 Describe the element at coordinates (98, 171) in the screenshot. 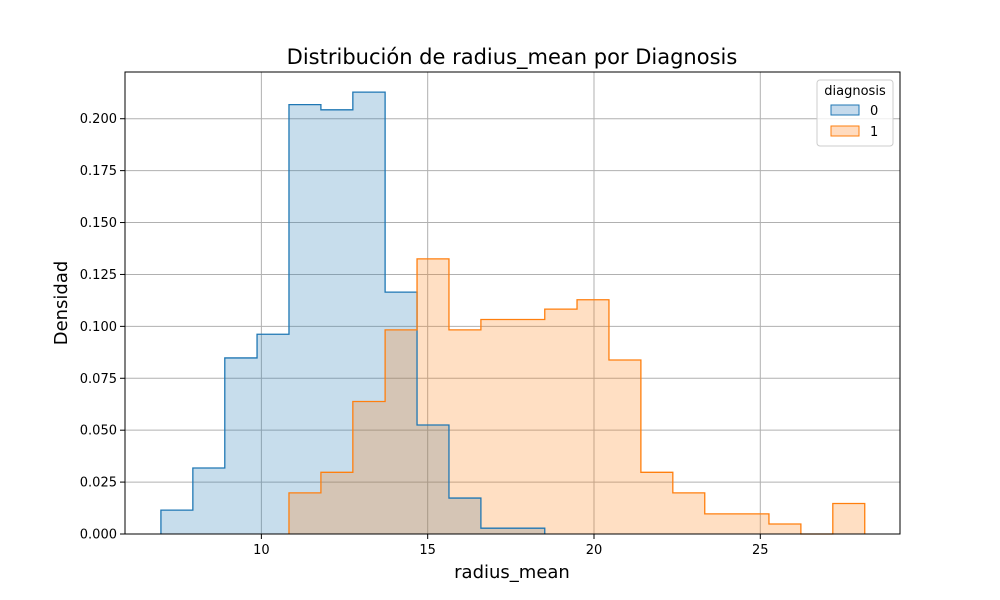

I see `y-tick-label: 0.175` at that location.